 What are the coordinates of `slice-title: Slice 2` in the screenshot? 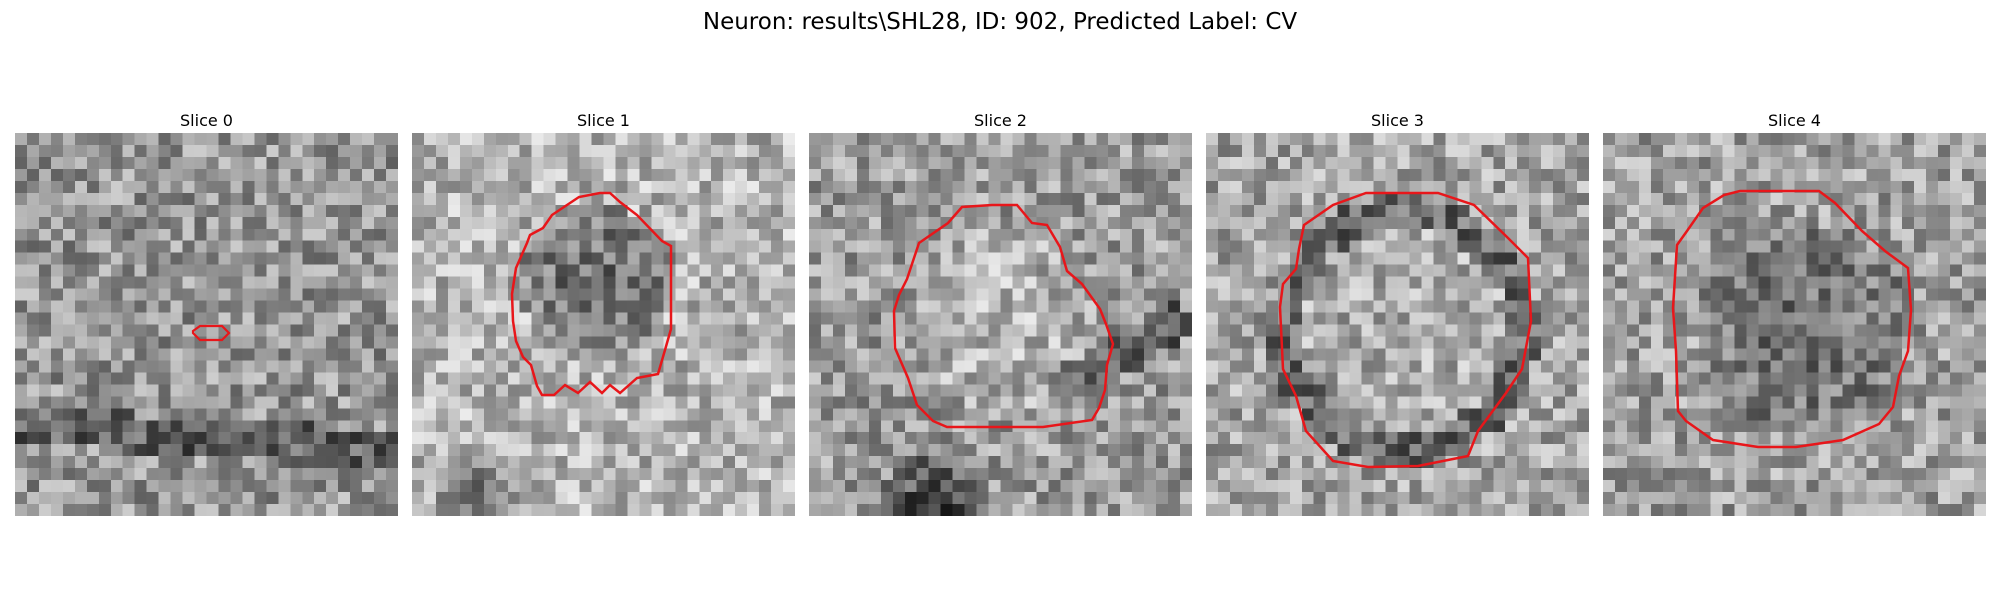 It's located at (1000, 120).